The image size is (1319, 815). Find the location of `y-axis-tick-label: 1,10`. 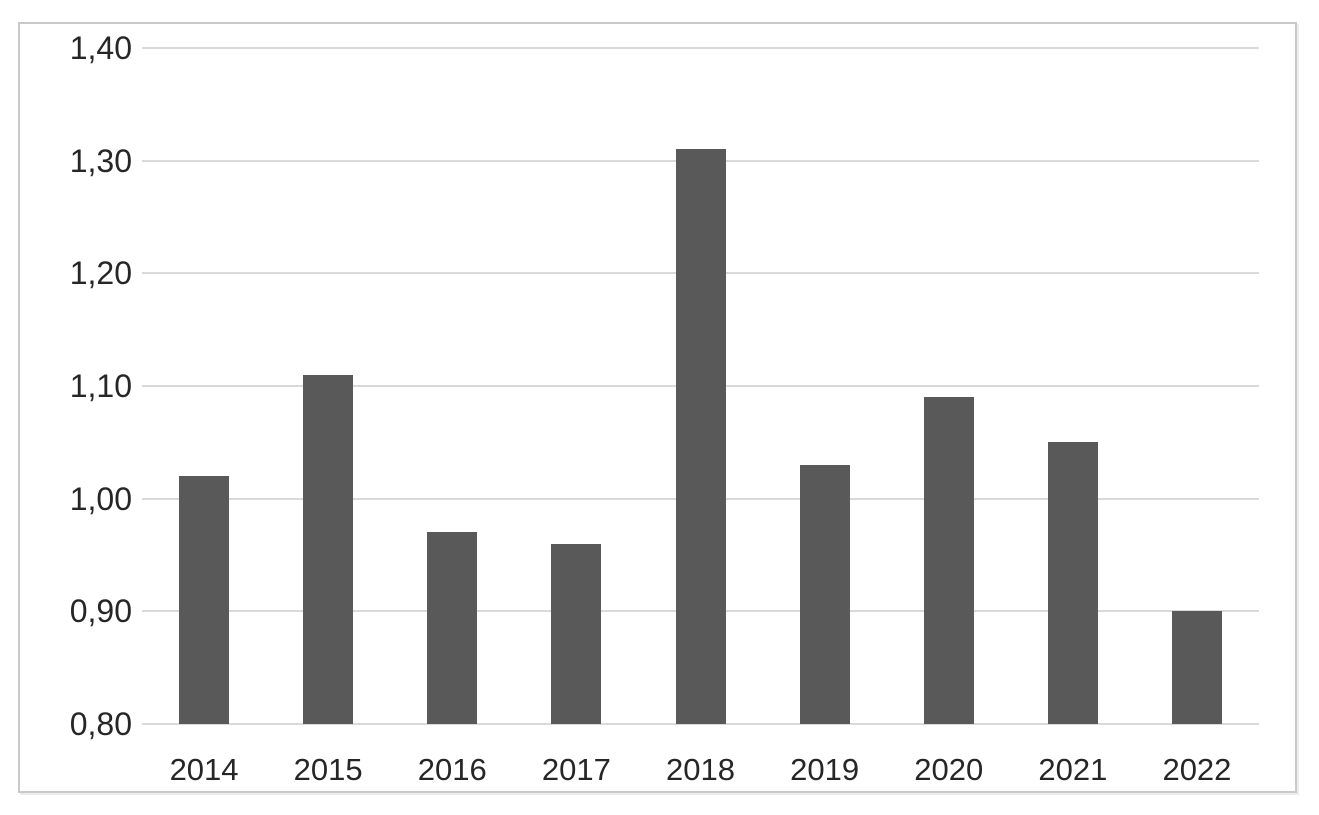

y-axis-tick-label: 1,10 is located at coordinates (100, 386).